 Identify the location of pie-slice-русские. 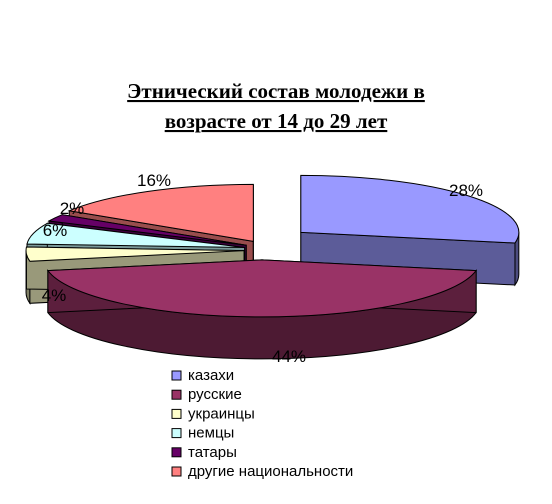
(262, 288).